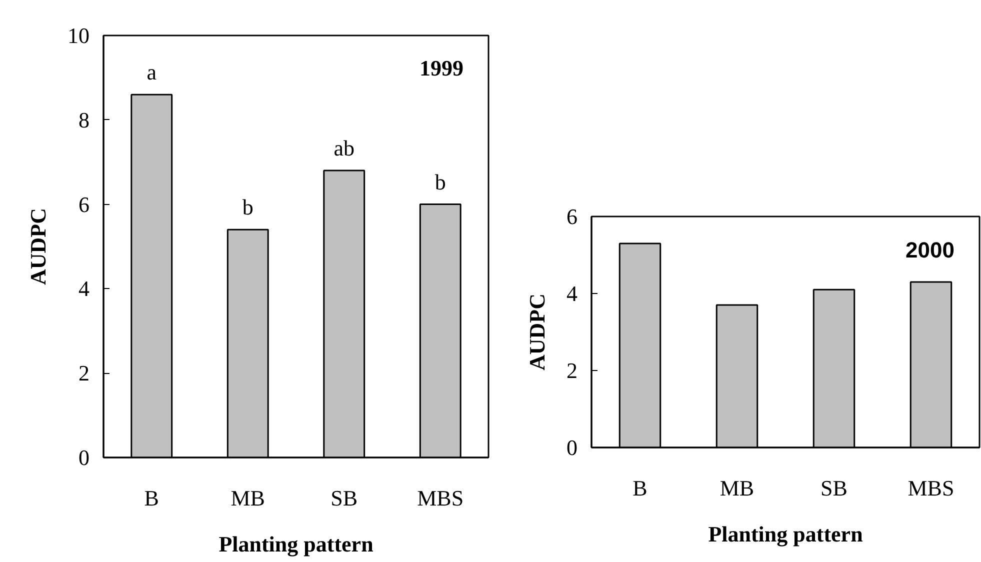  I want to click on text: 2000, so click(930, 250).